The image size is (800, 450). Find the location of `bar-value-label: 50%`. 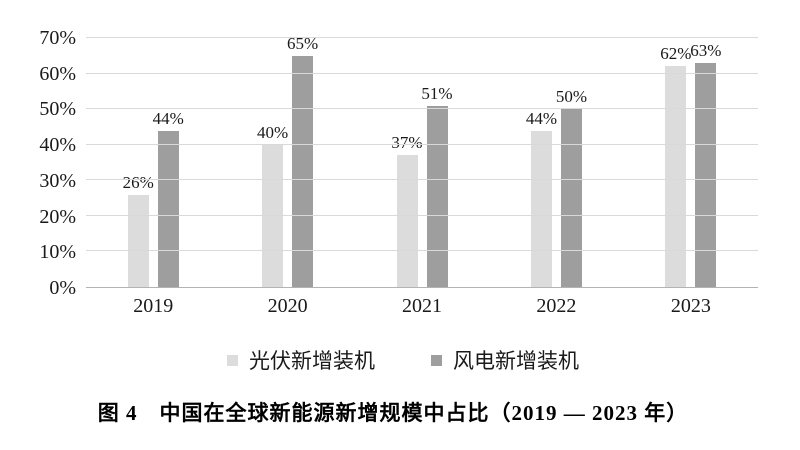

bar-value-label: 50% is located at coordinates (571, 97).